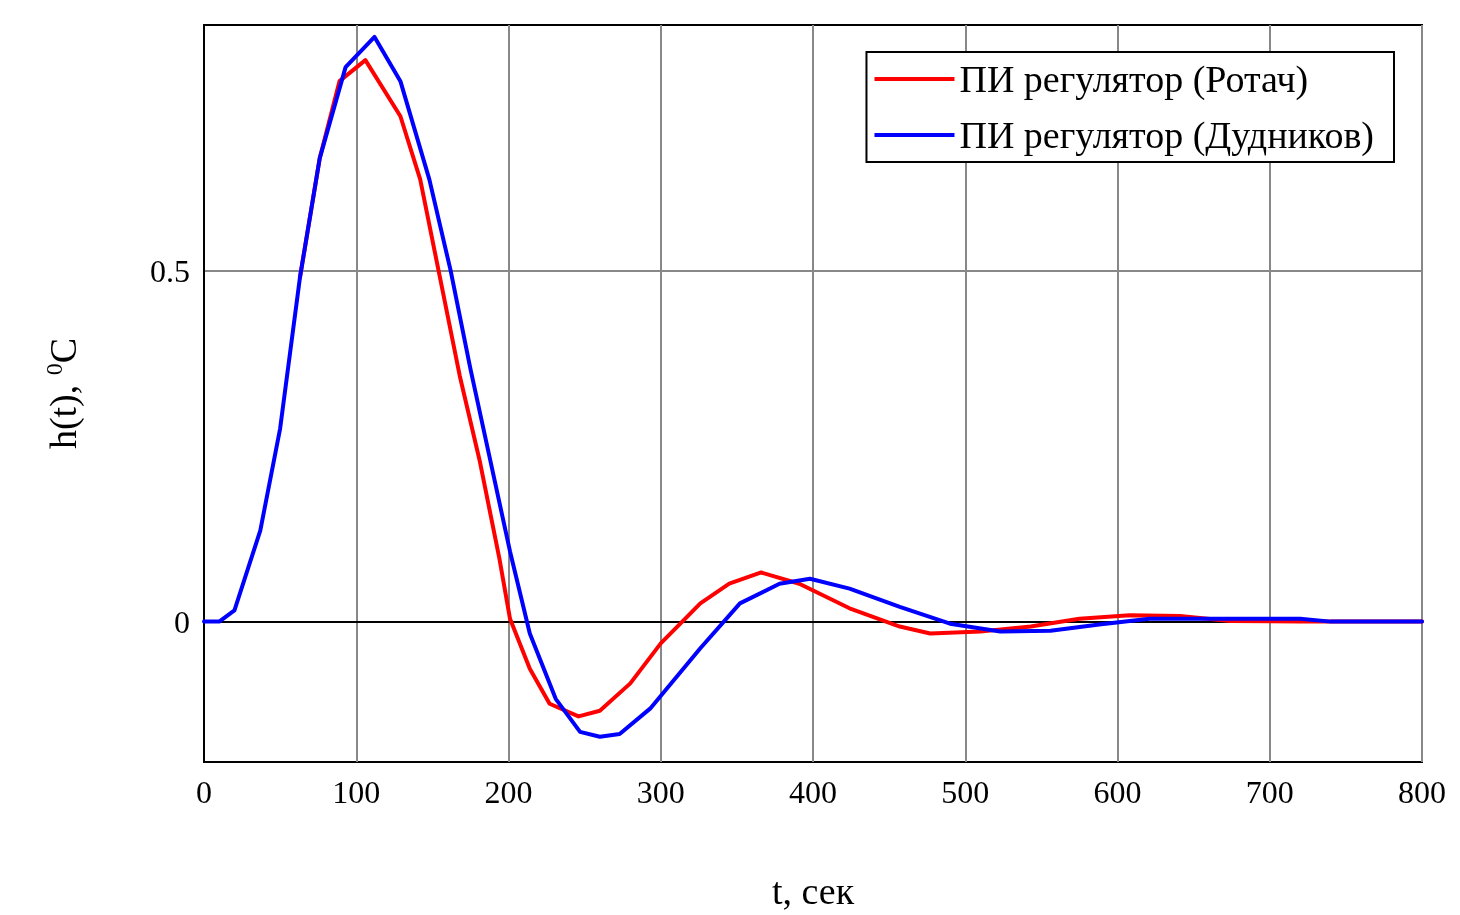 The height and width of the screenshot is (915, 1460). I want to click on x-axis-title: t, сек, so click(813, 891).